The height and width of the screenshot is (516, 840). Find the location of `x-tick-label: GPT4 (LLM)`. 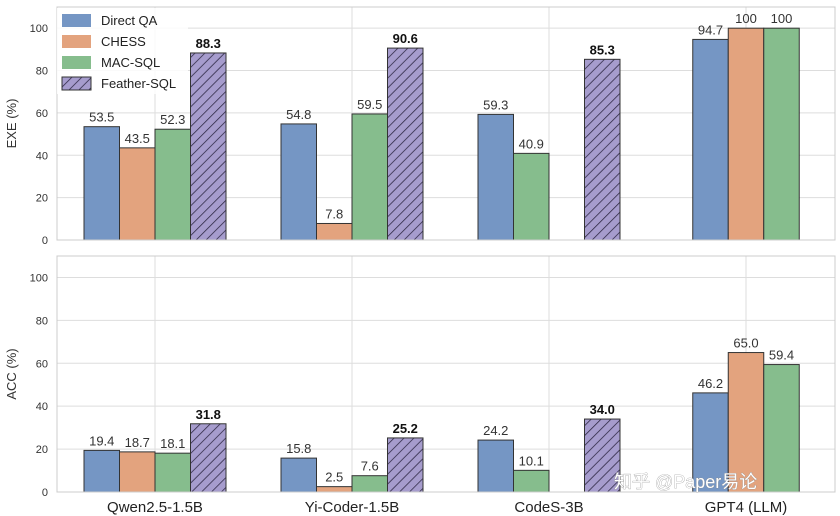

x-tick-label: GPT4 (LLM) is located at coordinates (746, 507).